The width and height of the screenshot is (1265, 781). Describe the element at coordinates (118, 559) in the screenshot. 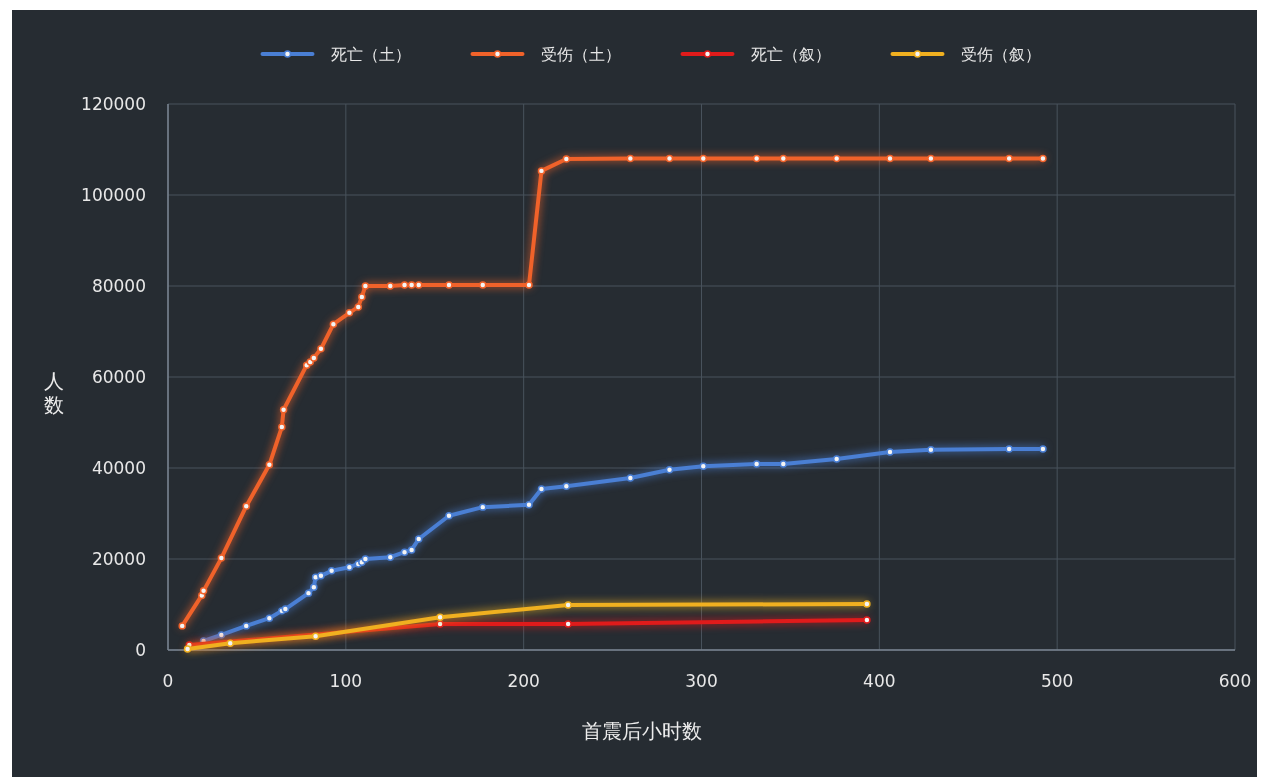

I see `y-tick-label: 20000` at that location.